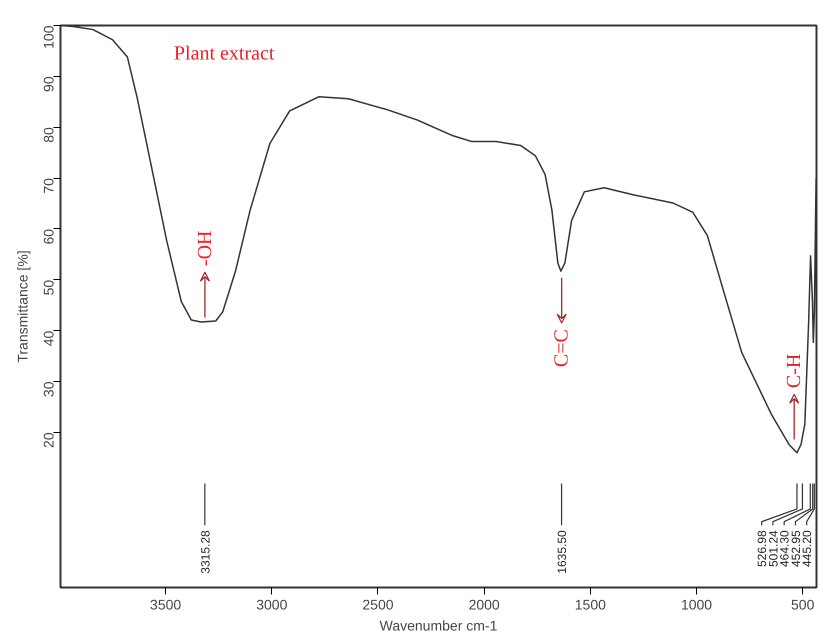 The image size is (836, 642). Describe the element at coordinates (48, 236) in the screenshot. I see `y-tick-label: 60` at that location.